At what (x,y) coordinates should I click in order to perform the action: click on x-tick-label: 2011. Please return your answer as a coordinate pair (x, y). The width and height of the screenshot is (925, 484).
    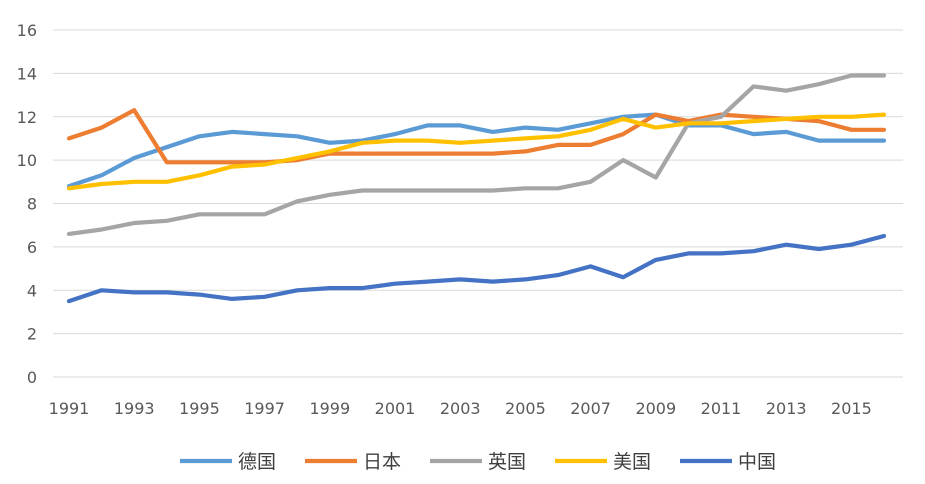
    Looking at the image, I should click on (721, 408).